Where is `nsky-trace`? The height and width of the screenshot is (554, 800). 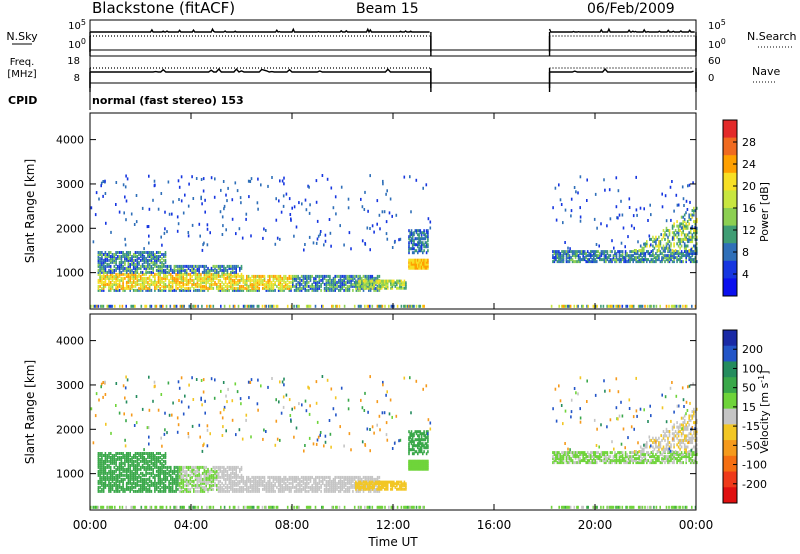 nsky-trace is located at coordinates (393, 41).